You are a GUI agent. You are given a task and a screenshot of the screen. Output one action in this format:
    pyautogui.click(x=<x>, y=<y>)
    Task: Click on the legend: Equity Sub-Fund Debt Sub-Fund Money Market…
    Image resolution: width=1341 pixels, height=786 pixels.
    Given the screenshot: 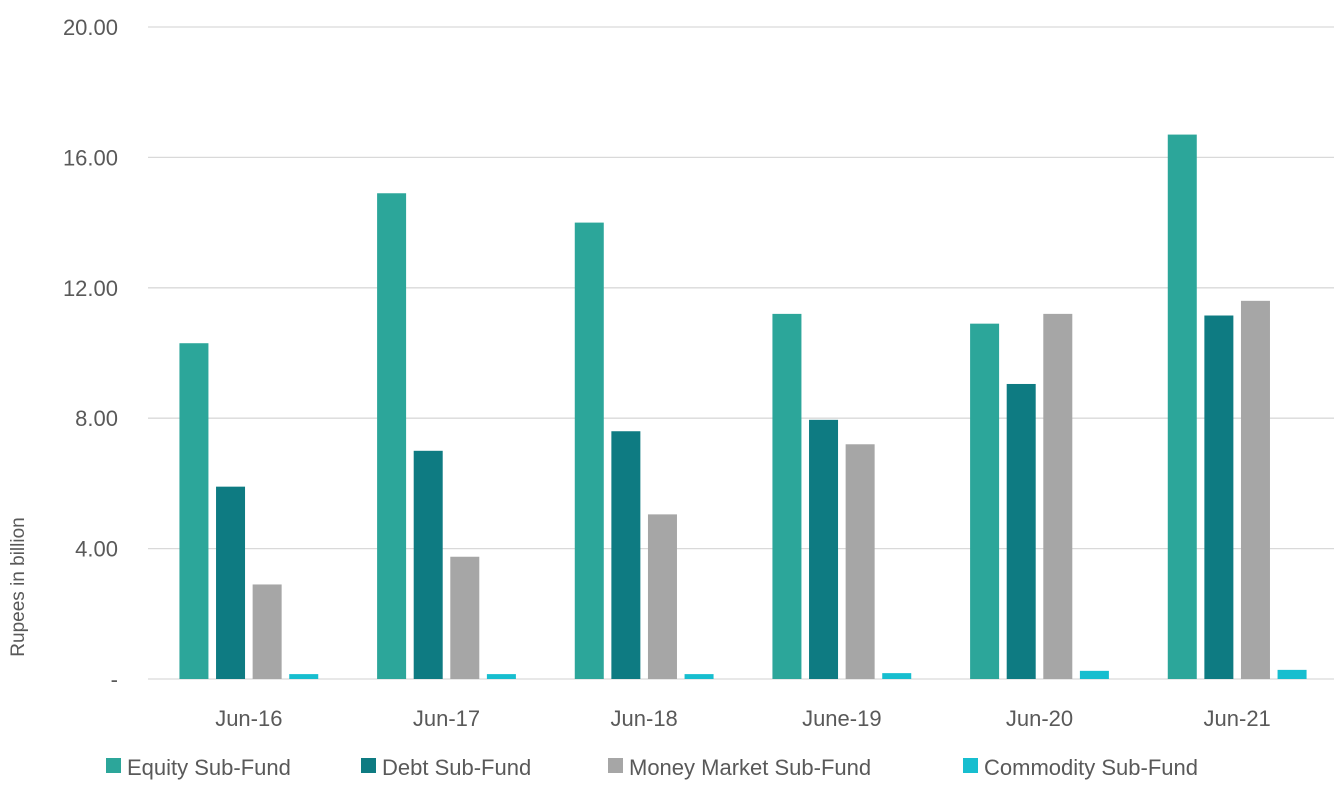 What is the action you would take?
    pyautogui.click(x=652, y=767)
    